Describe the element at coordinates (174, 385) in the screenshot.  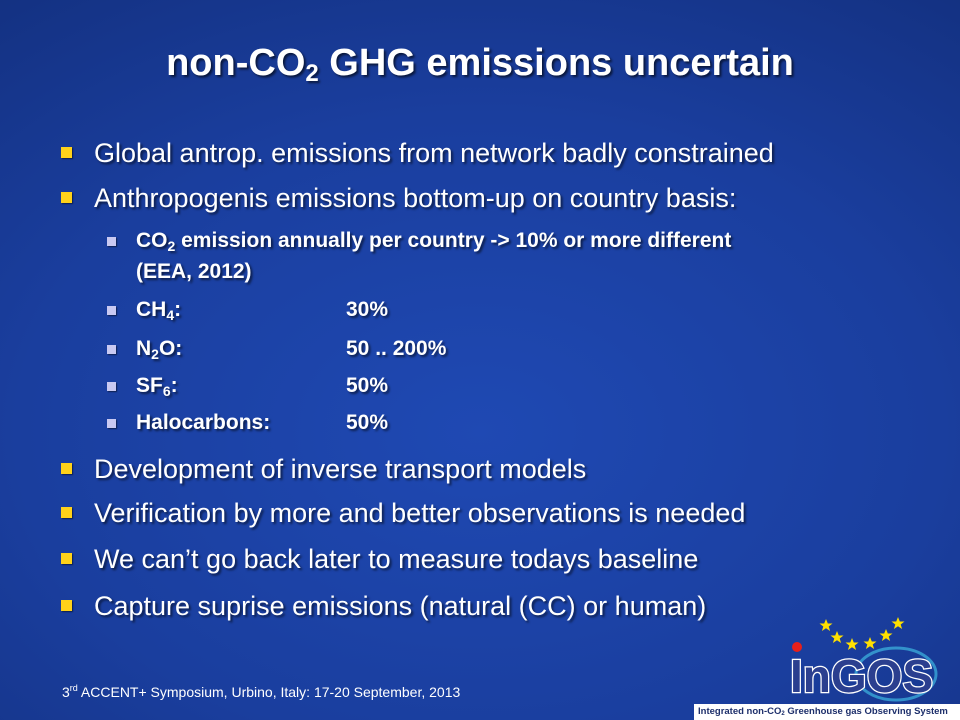
I see `sf6-suffix: :` at that location.